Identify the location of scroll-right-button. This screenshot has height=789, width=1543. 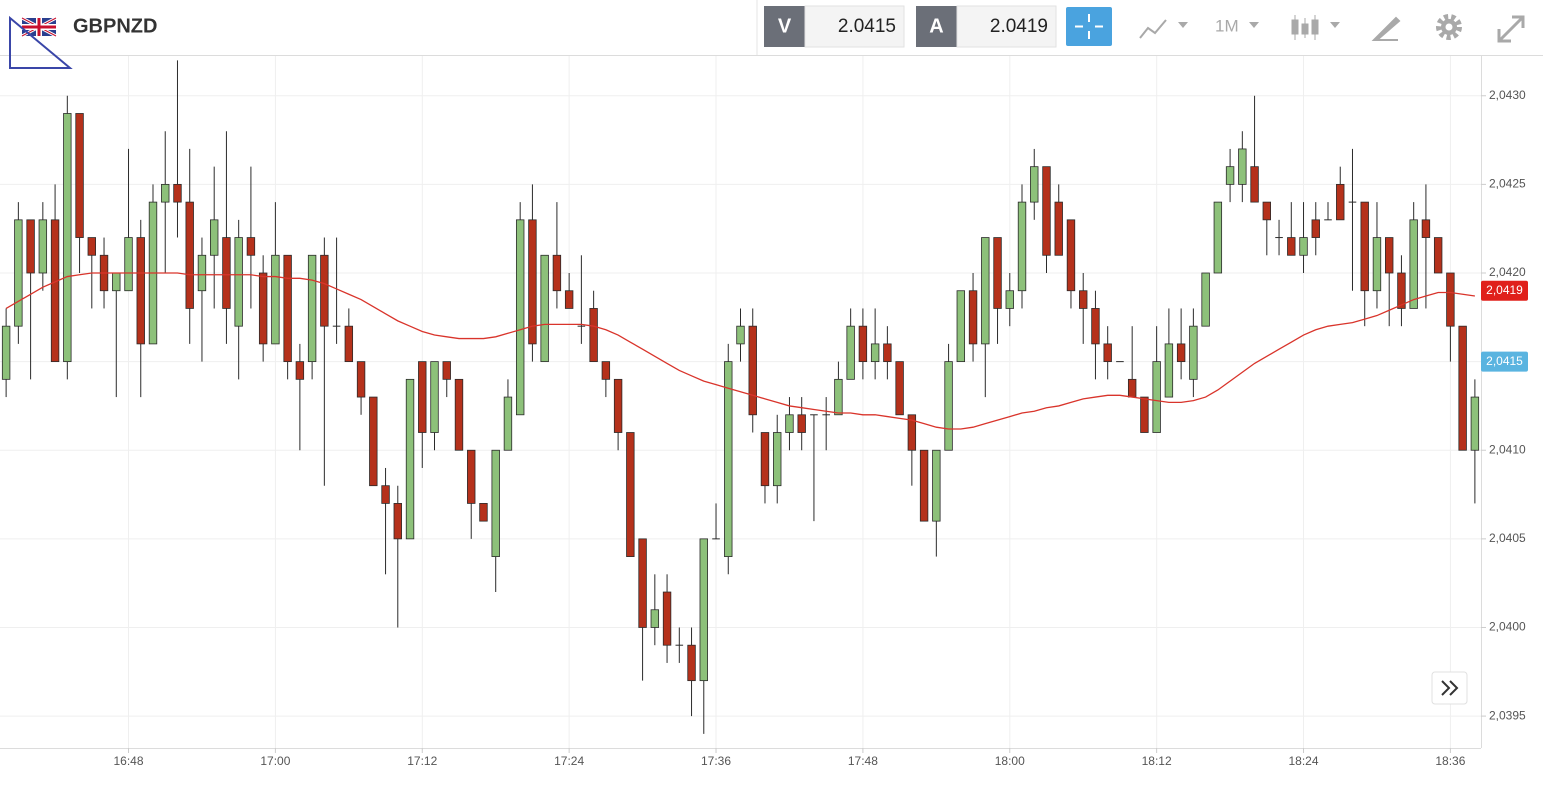
(1449, 688).